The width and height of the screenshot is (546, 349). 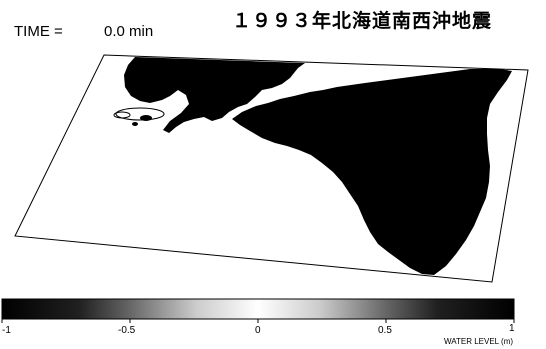 I want to click on colorbar-unit-label: WATER LEVEL (m), so click(x=478, y=341).